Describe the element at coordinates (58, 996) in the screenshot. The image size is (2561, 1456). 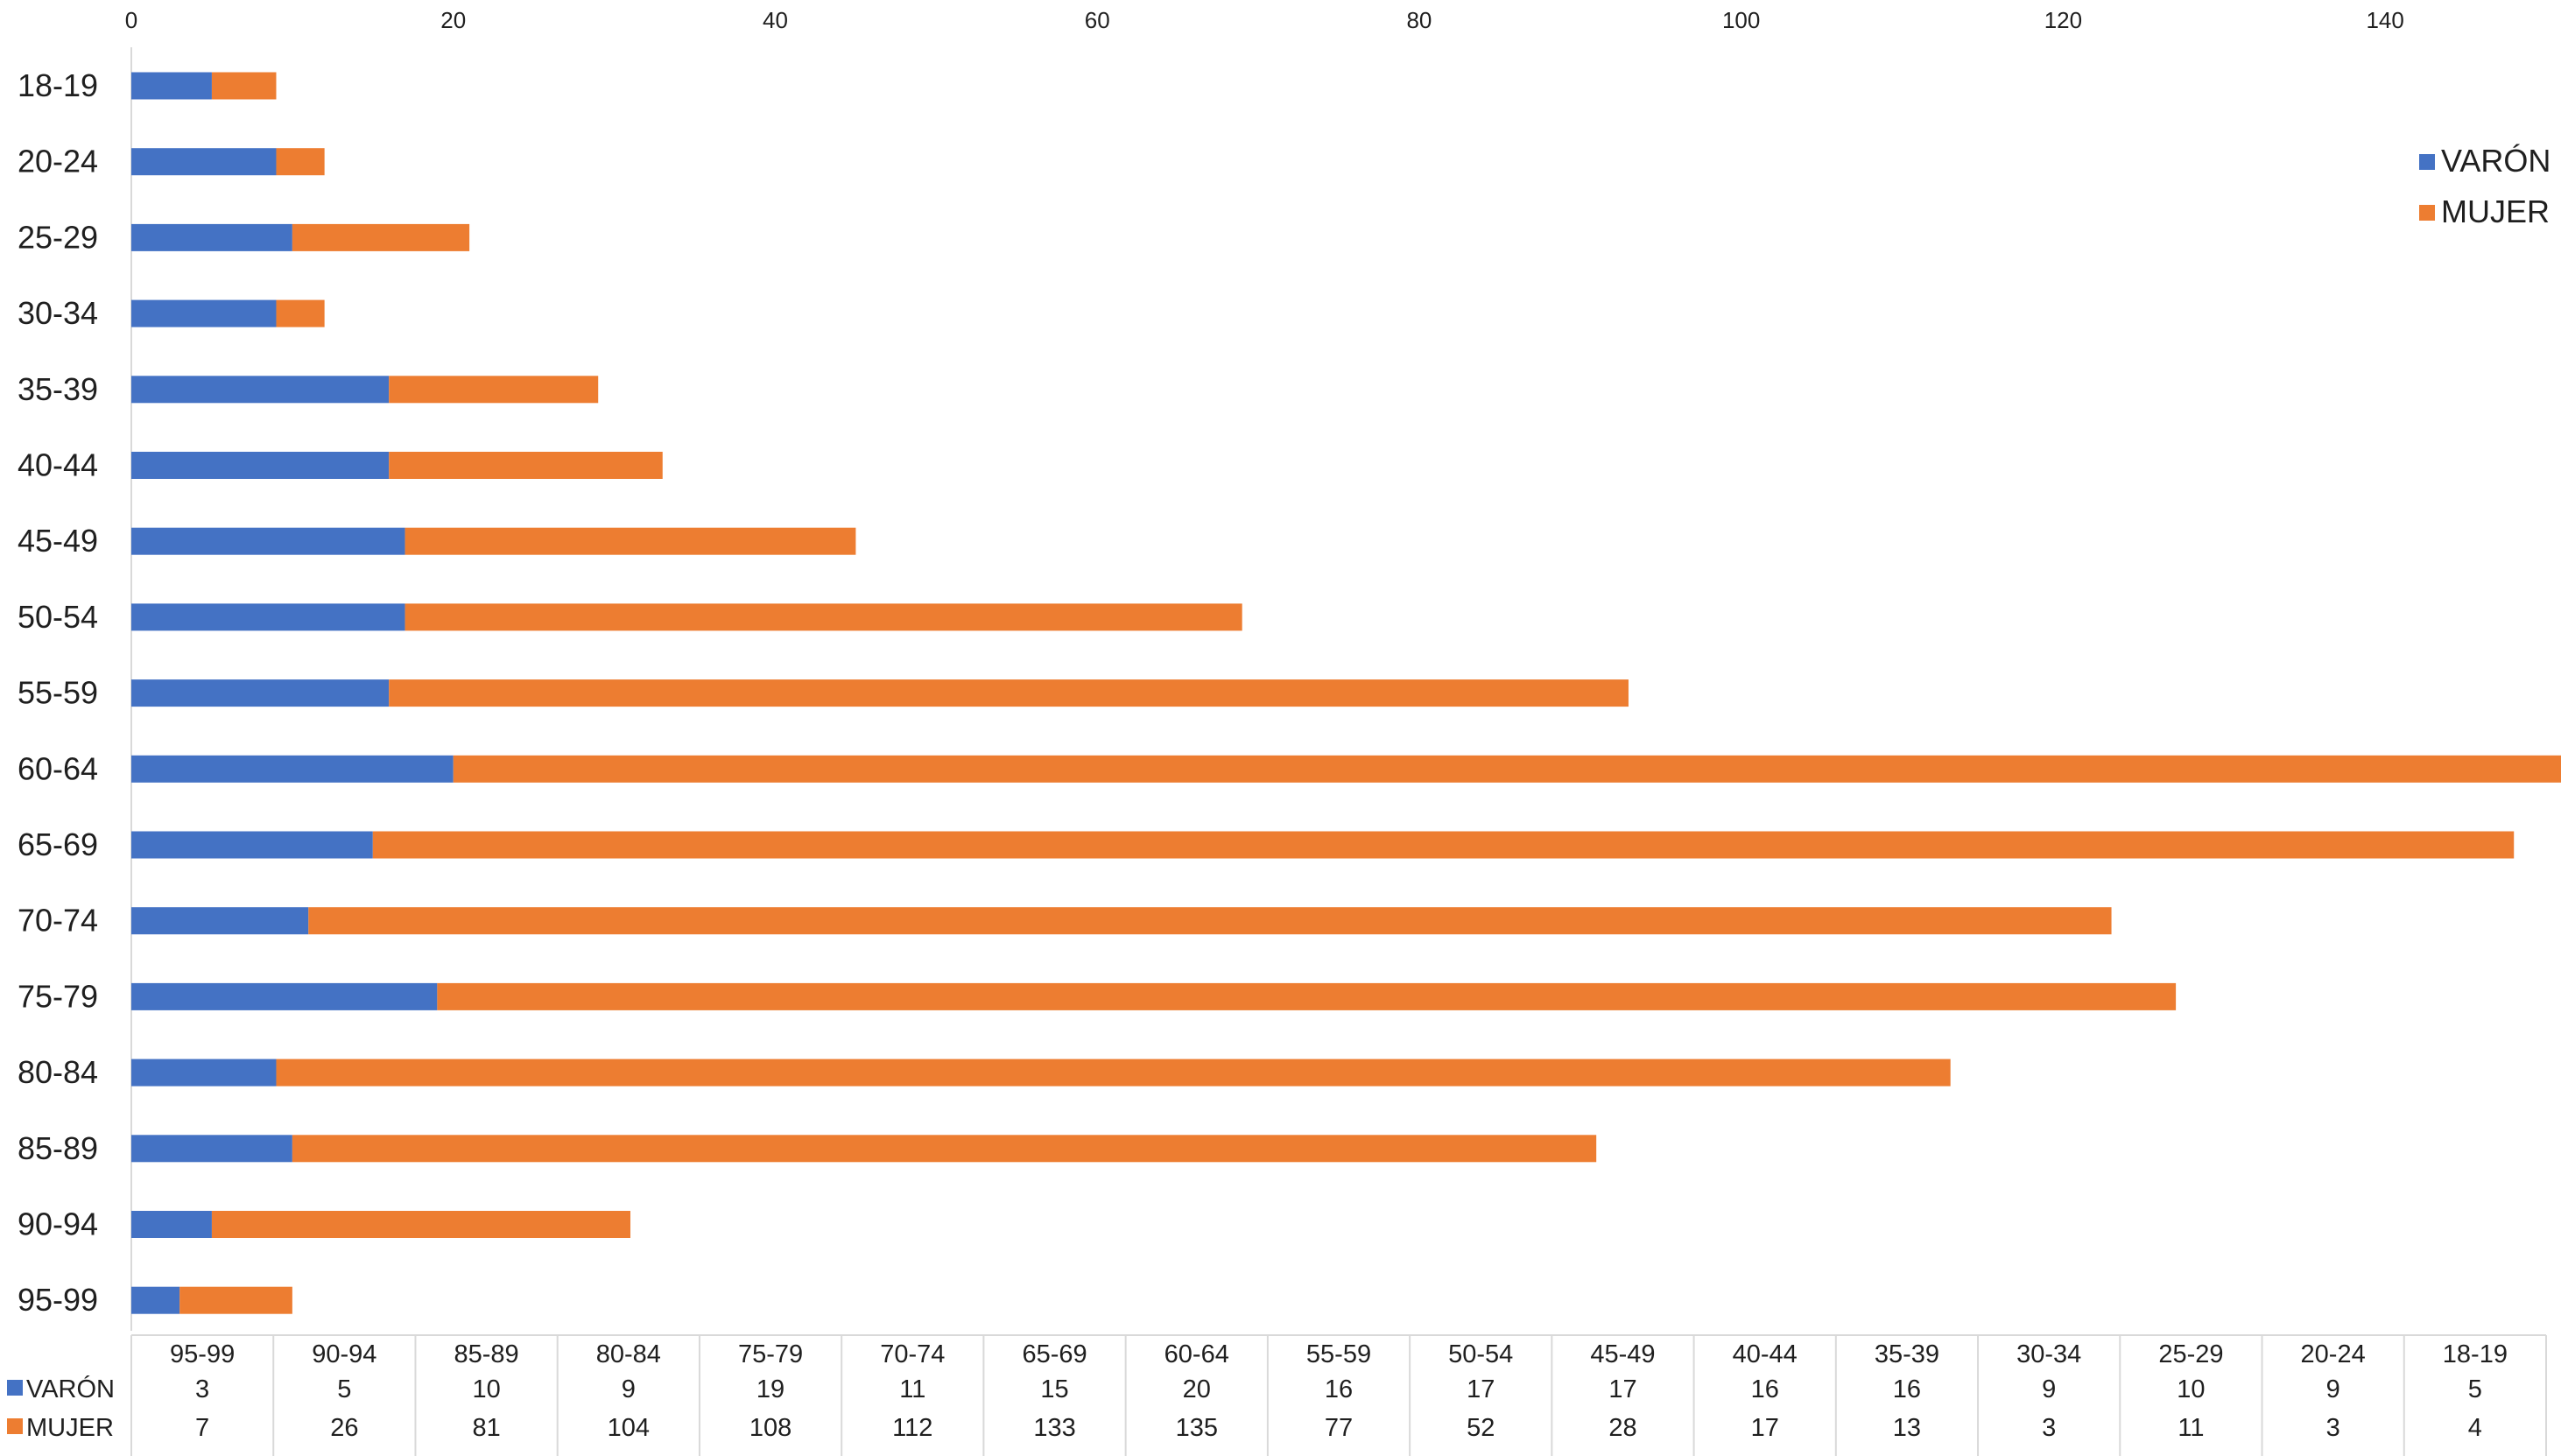
I see `category-label: 75-79` at that location.